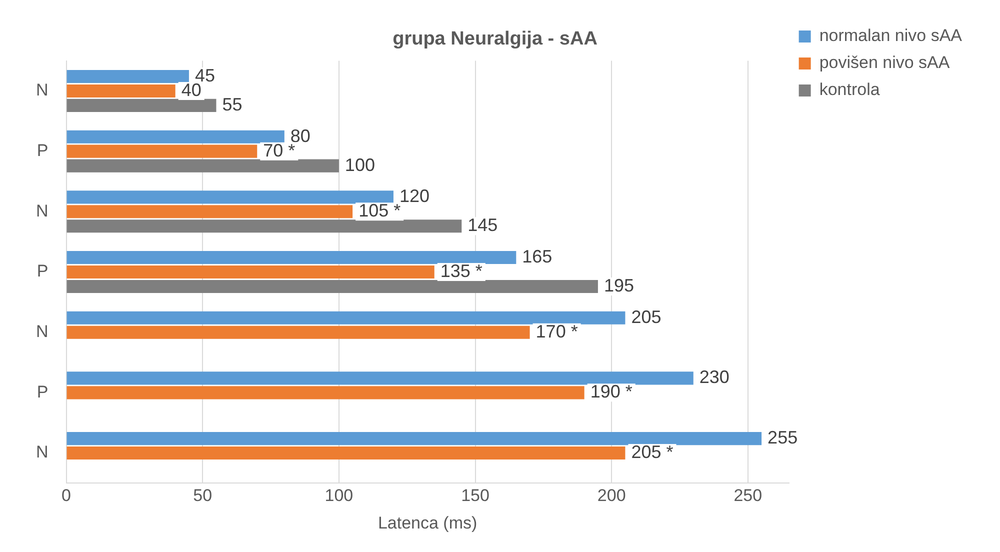  Describe the element at coordinates (414, 196) in the screenshot. I see `data-label: 120` at that location.